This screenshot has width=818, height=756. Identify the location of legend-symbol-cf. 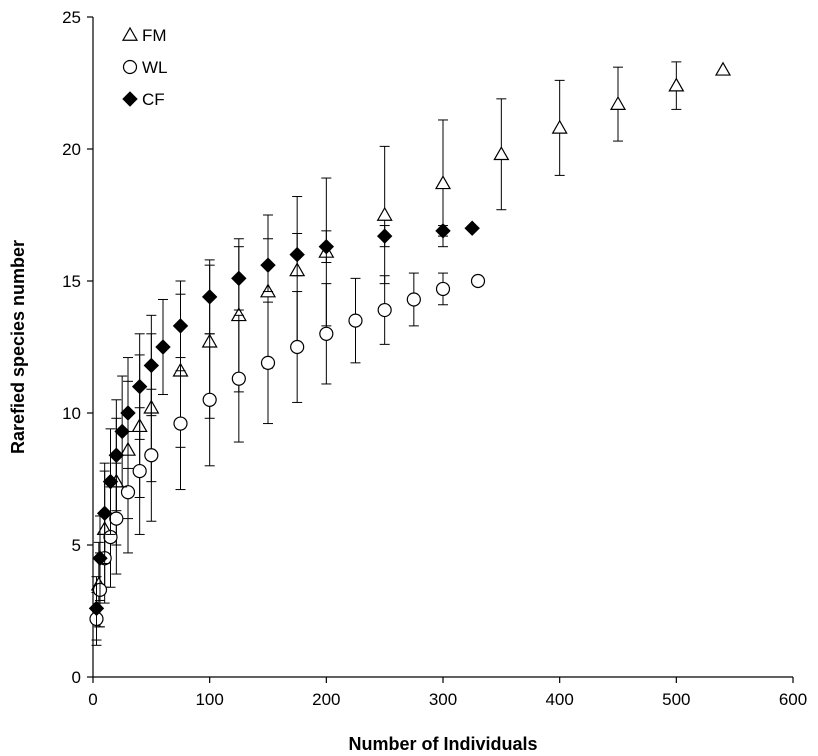
(130, 99).